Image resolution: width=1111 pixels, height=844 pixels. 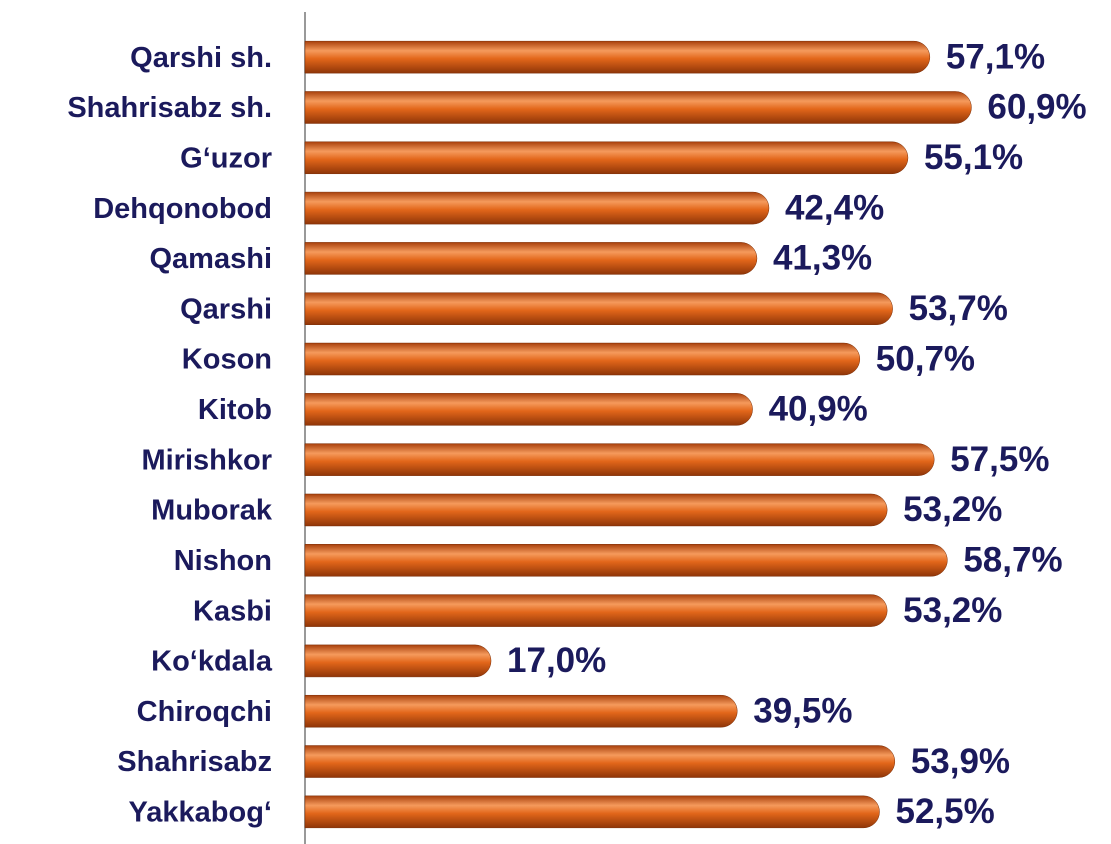 I want to click on value-label: 53,7%, so click(x=958, y=308).